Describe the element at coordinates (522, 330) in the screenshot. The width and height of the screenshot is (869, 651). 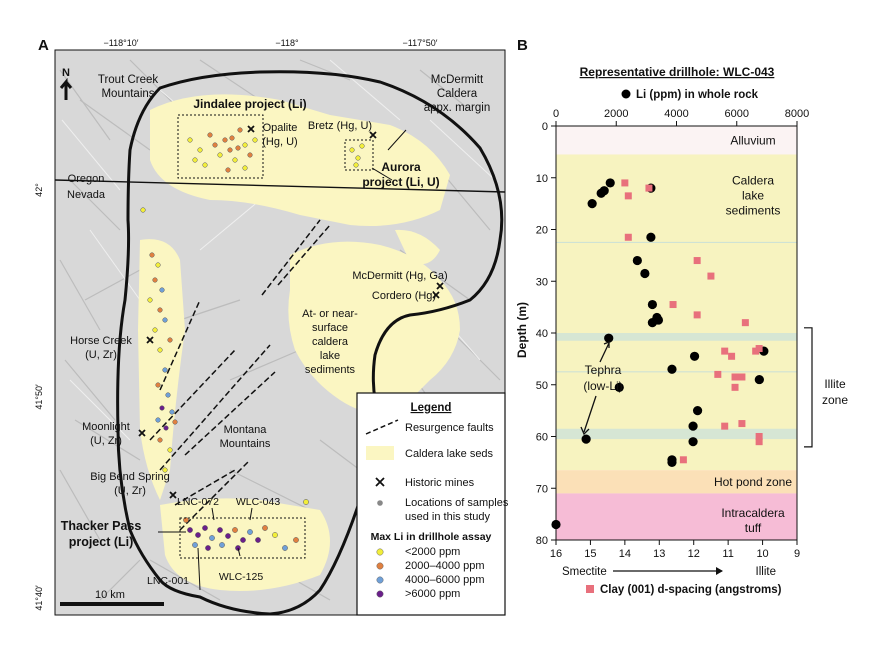
I see `y-axis-label: Depth (m)` at that location.